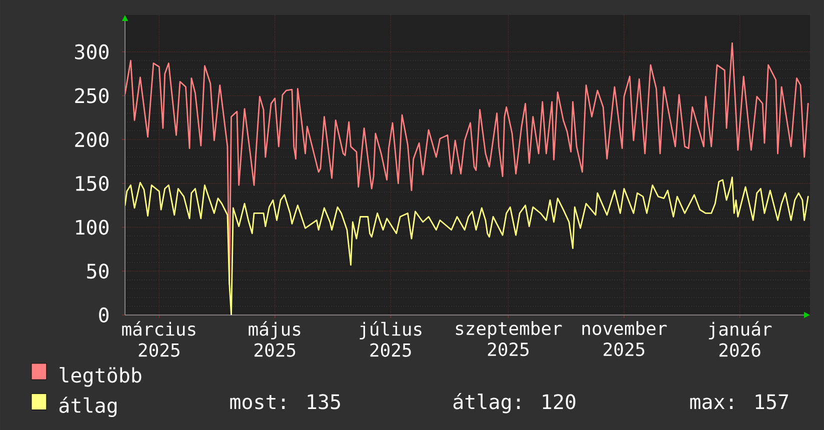 The width and height of the screenshot is (824, 430). I want to click on x-tick-label: május 2025, so click(274, 339).